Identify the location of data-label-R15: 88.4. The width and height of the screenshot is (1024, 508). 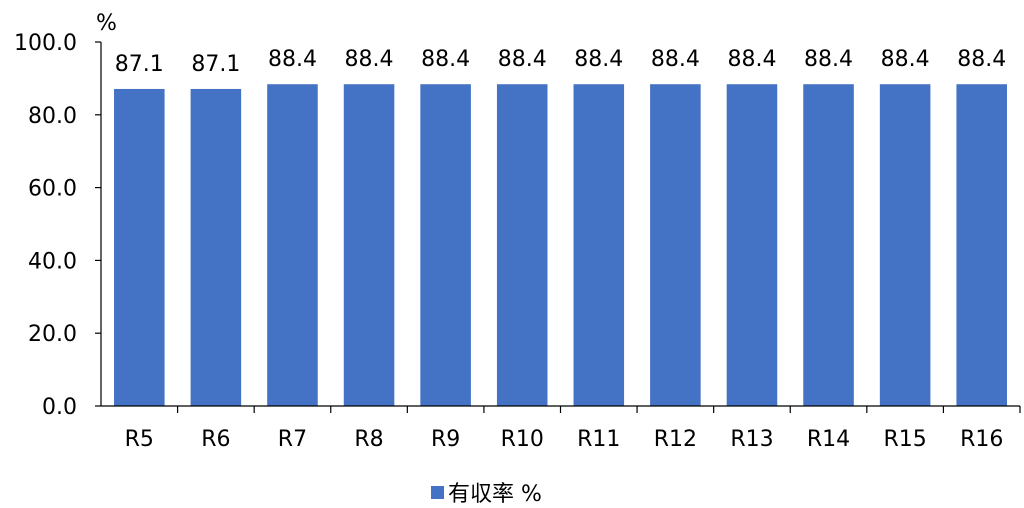
(905, 59).